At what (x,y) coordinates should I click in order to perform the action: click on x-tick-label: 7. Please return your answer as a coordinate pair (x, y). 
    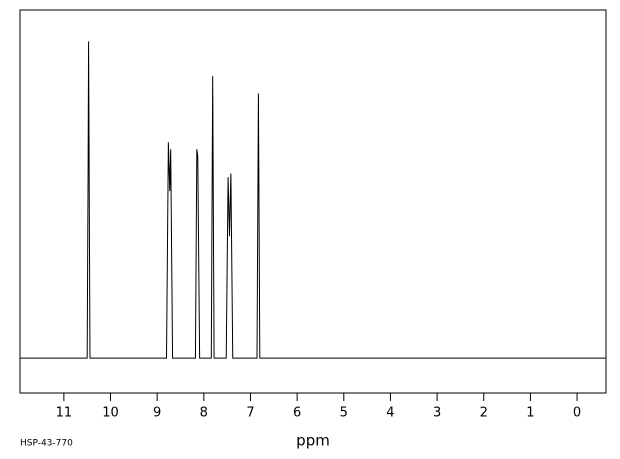
    Looking at the image, I should click on (250, 413).